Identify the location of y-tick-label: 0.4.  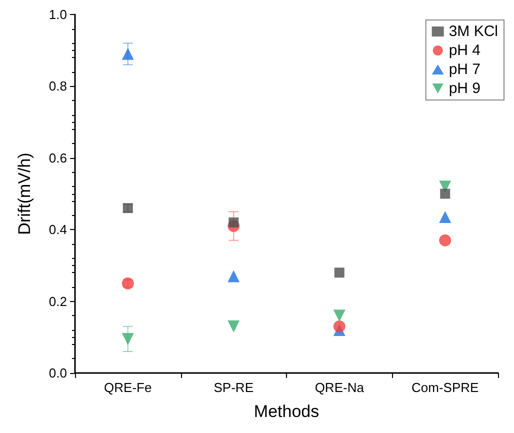
(57, 230).